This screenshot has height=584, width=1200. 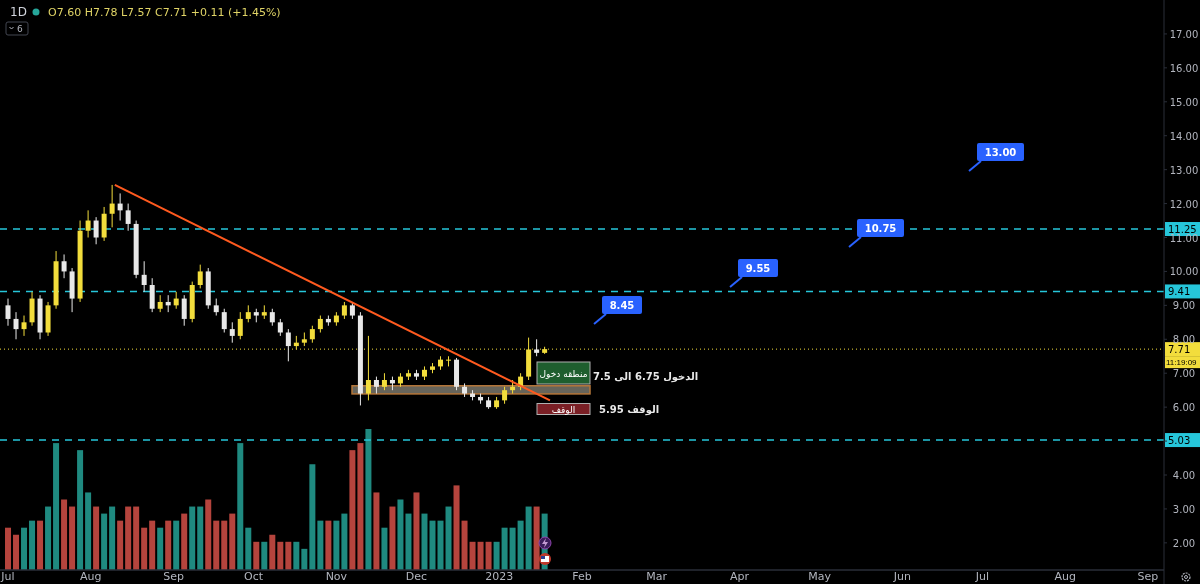 I want to click on y-tick-label: 7.00, so click(x=1184, y=374).